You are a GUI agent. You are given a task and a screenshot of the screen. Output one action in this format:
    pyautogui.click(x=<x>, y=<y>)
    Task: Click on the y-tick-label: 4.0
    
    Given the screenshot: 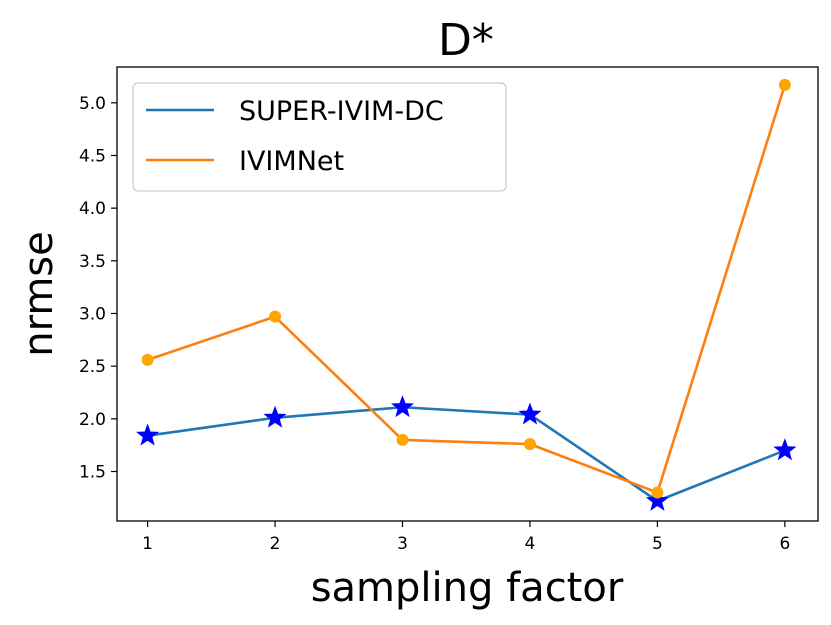 What is the action you would take?
    pyautogui.click(x=92, y=209)
    